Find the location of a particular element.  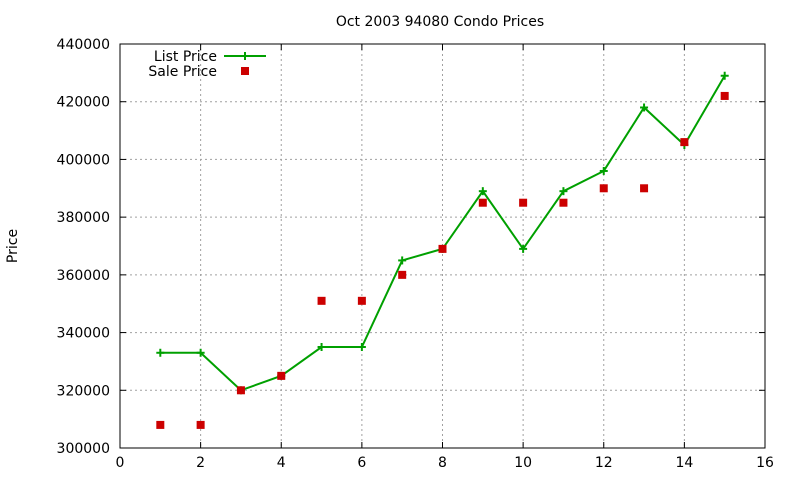

x-tick-label: 10 is located at coordinates (523, 463).